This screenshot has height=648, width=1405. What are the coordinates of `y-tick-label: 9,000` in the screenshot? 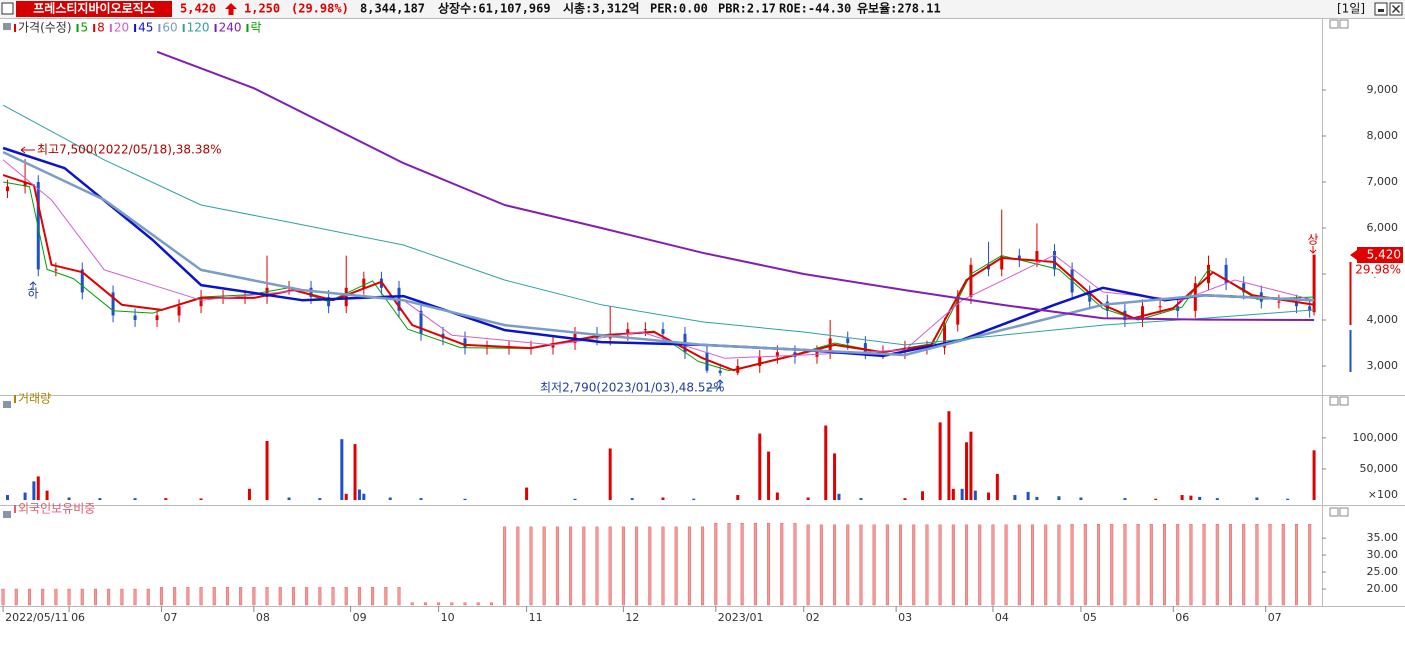 It's located at (1383, 89).